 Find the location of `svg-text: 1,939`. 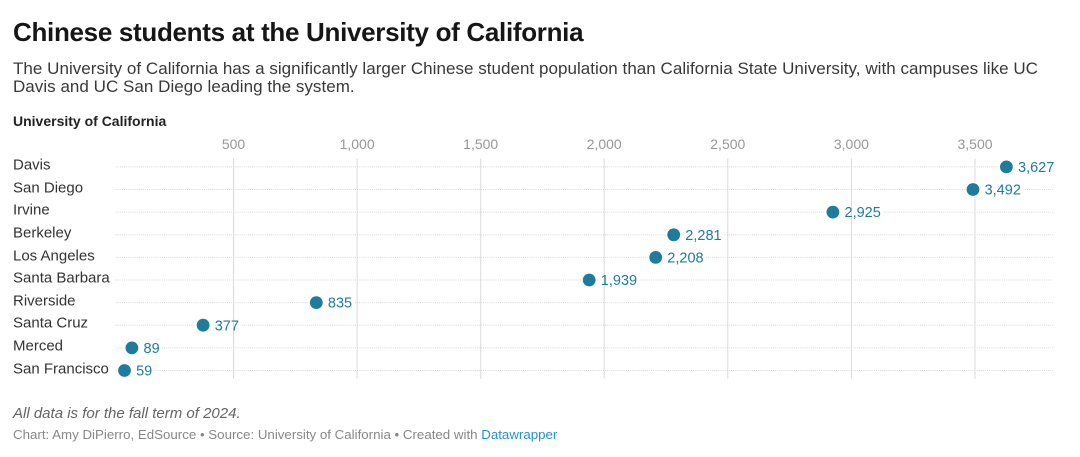

svg-text: 1,939 is located at coordinates (619, 281).